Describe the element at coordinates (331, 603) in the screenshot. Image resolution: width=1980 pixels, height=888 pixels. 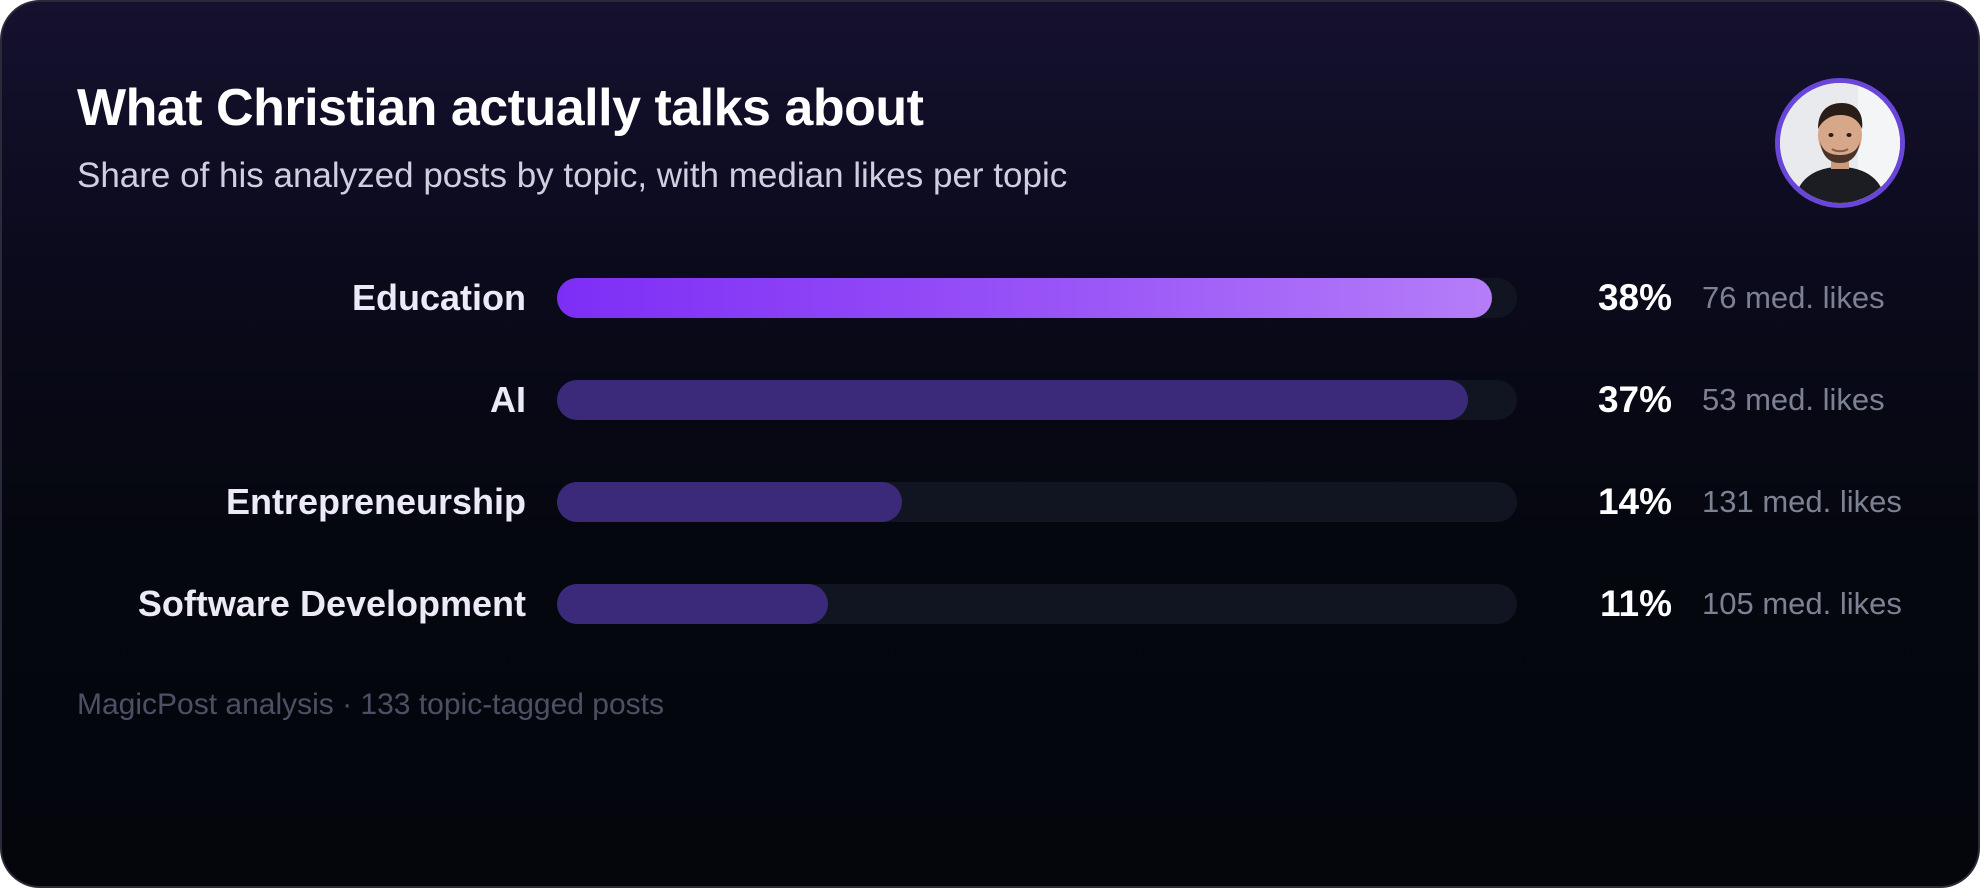
I see `category-label: Software Development` at that location.